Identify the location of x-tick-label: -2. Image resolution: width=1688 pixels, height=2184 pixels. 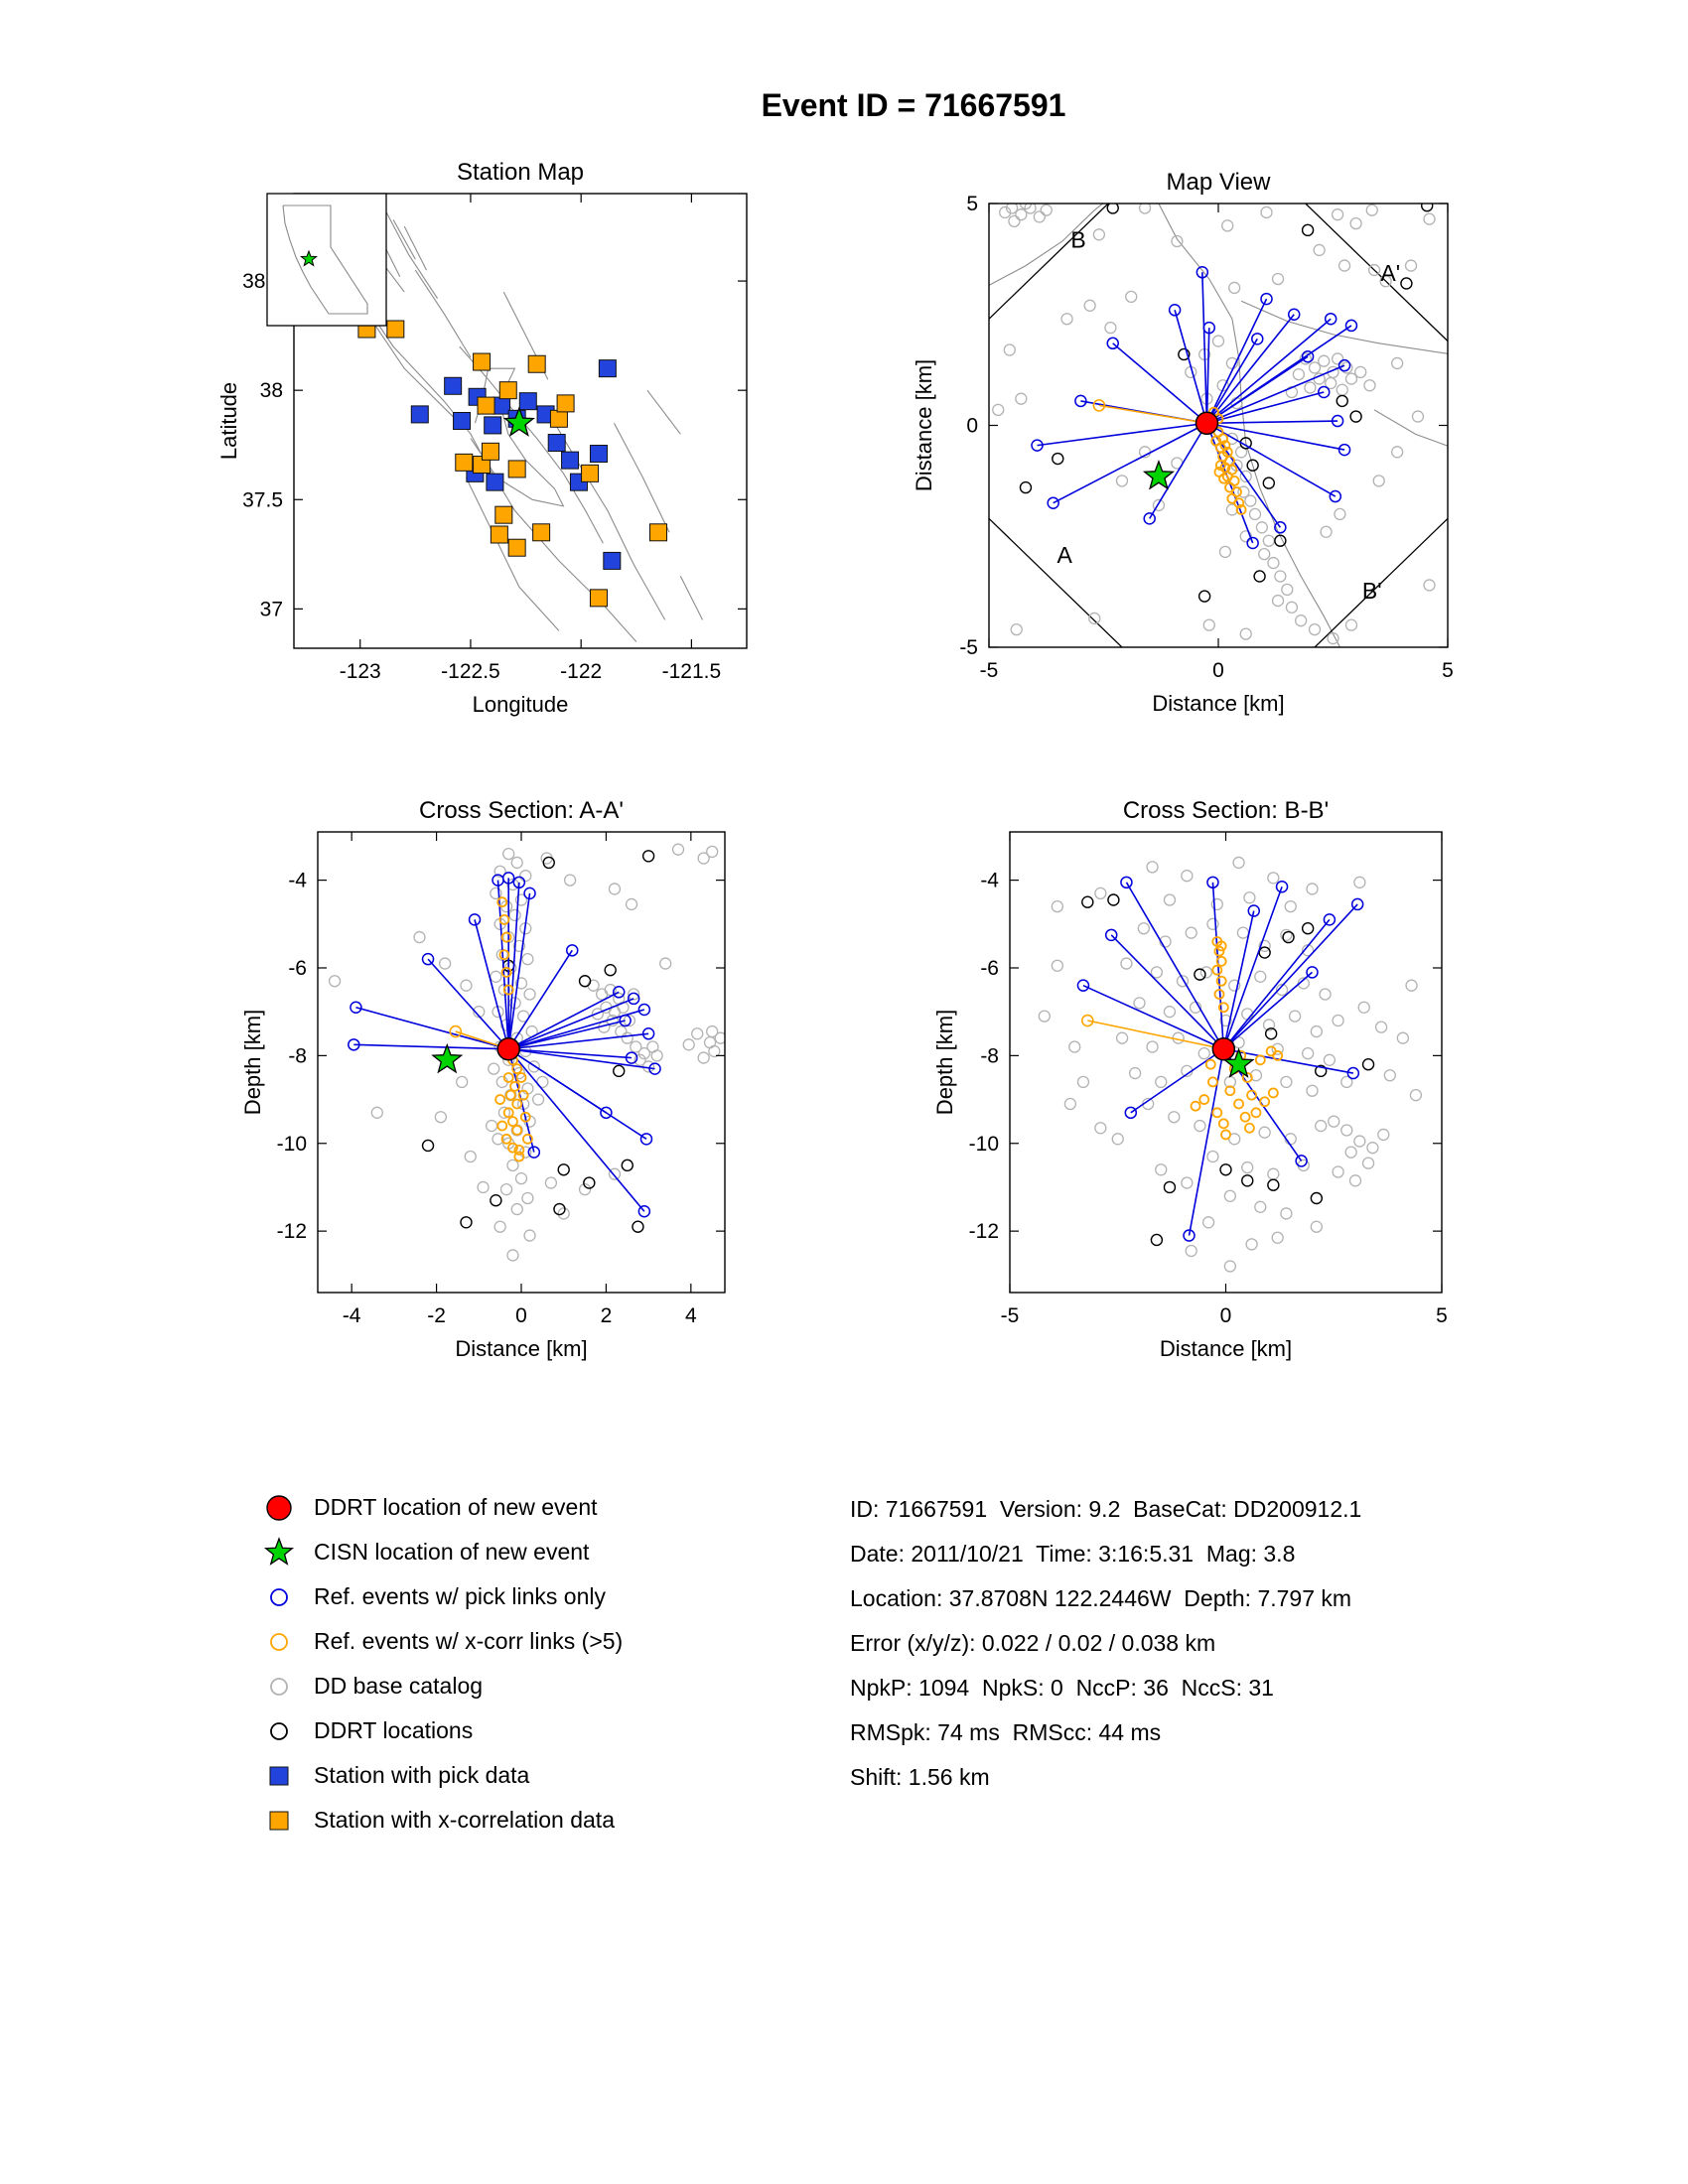
(436, 1315).